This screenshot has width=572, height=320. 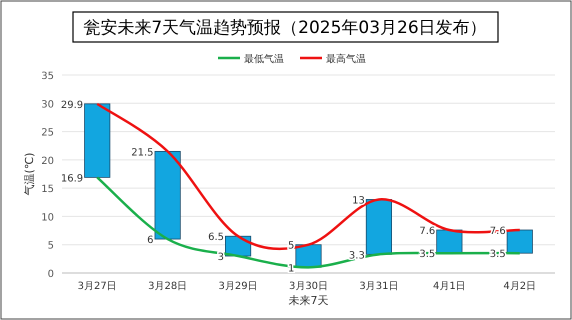 I want to click on data-label: 16.9, so click(x=72, y=178).